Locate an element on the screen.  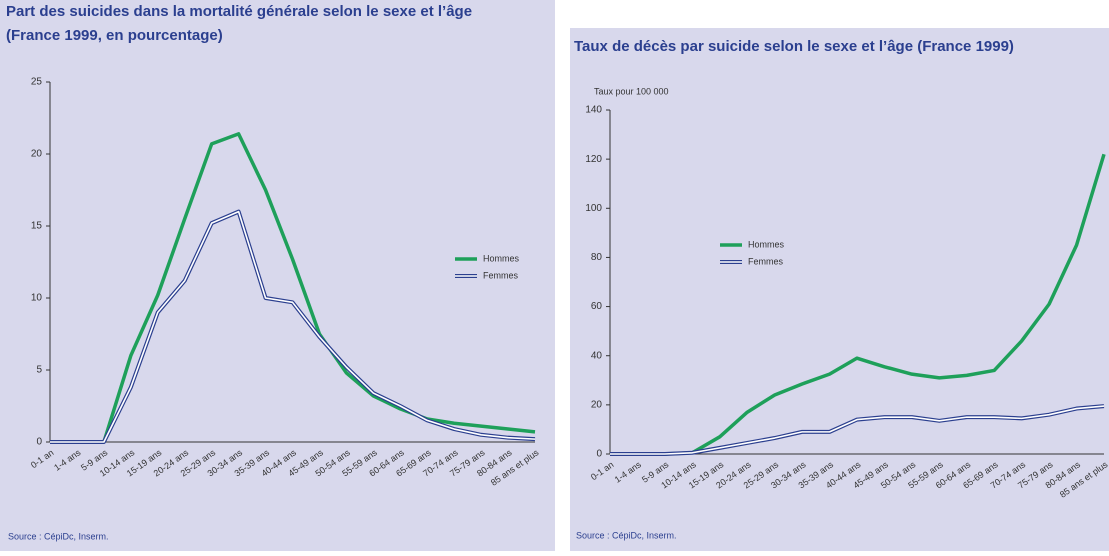
y-tick-label: 80 is located at coordinates (597, 257).